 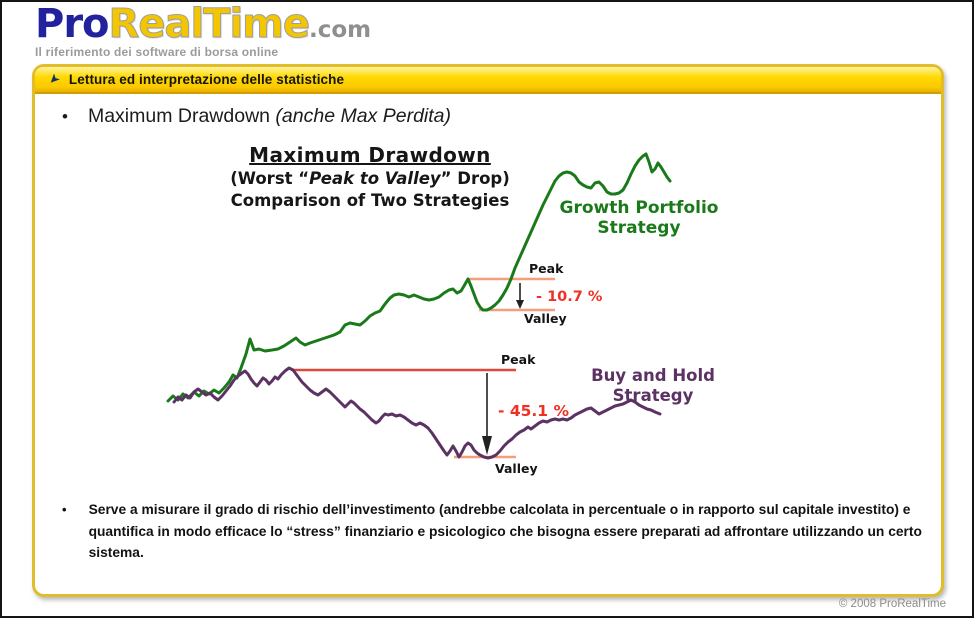 What do you see at coordinates (533, 411) in the screenshot?
I see `buyhold-drawdown-value: - 45.1 %` at bounding box center [533, 411].